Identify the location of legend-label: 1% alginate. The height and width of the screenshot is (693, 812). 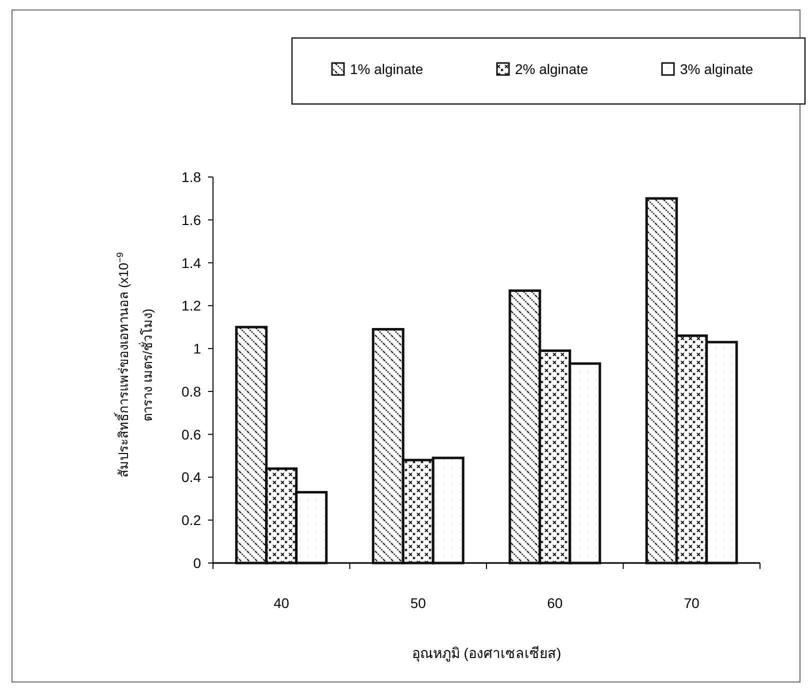
(387, 69).